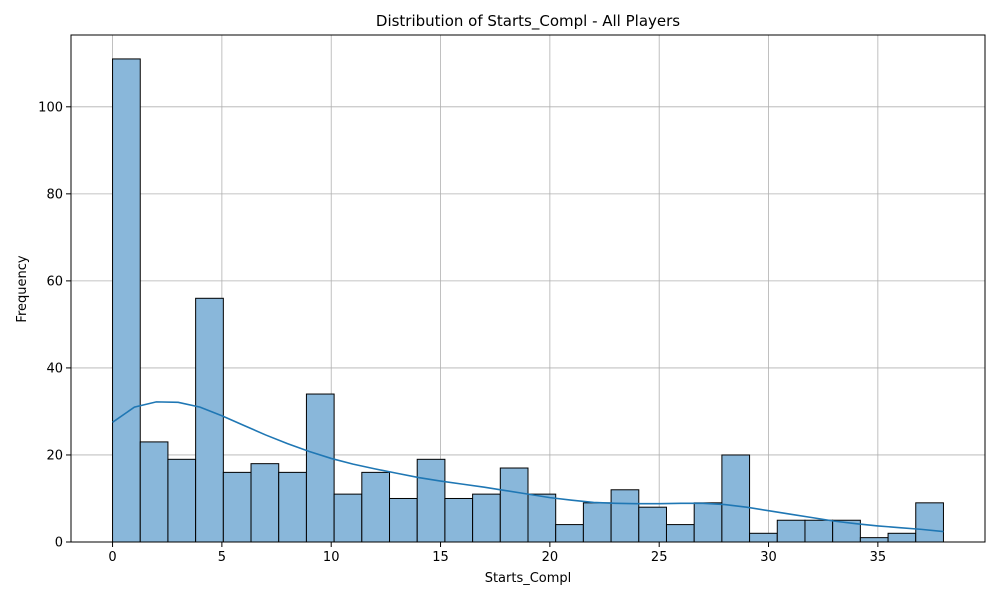  I want to click on x-tick-label: 20, so click(550, 557).